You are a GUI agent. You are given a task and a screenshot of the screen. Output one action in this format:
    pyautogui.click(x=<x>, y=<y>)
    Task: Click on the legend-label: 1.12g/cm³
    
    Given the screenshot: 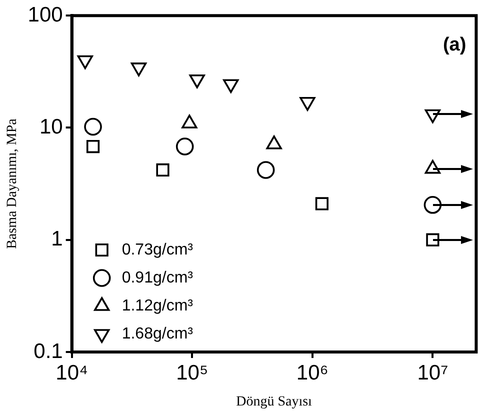 What is the action you would take?
    pyautogui.click(x=158, y=305)
    